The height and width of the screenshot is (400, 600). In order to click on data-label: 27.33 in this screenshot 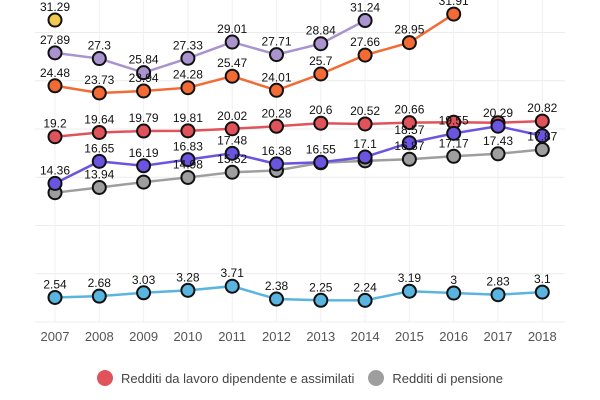, I will do `click(188, 45)`.